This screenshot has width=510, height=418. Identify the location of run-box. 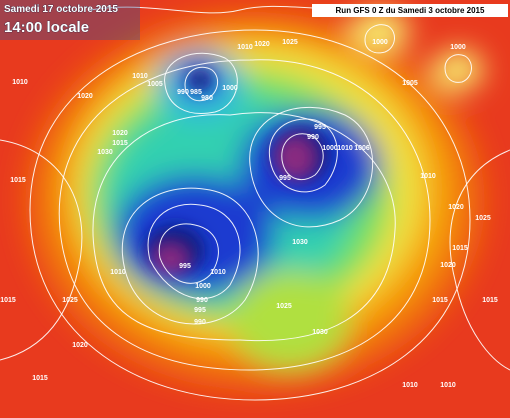
(410, 10).